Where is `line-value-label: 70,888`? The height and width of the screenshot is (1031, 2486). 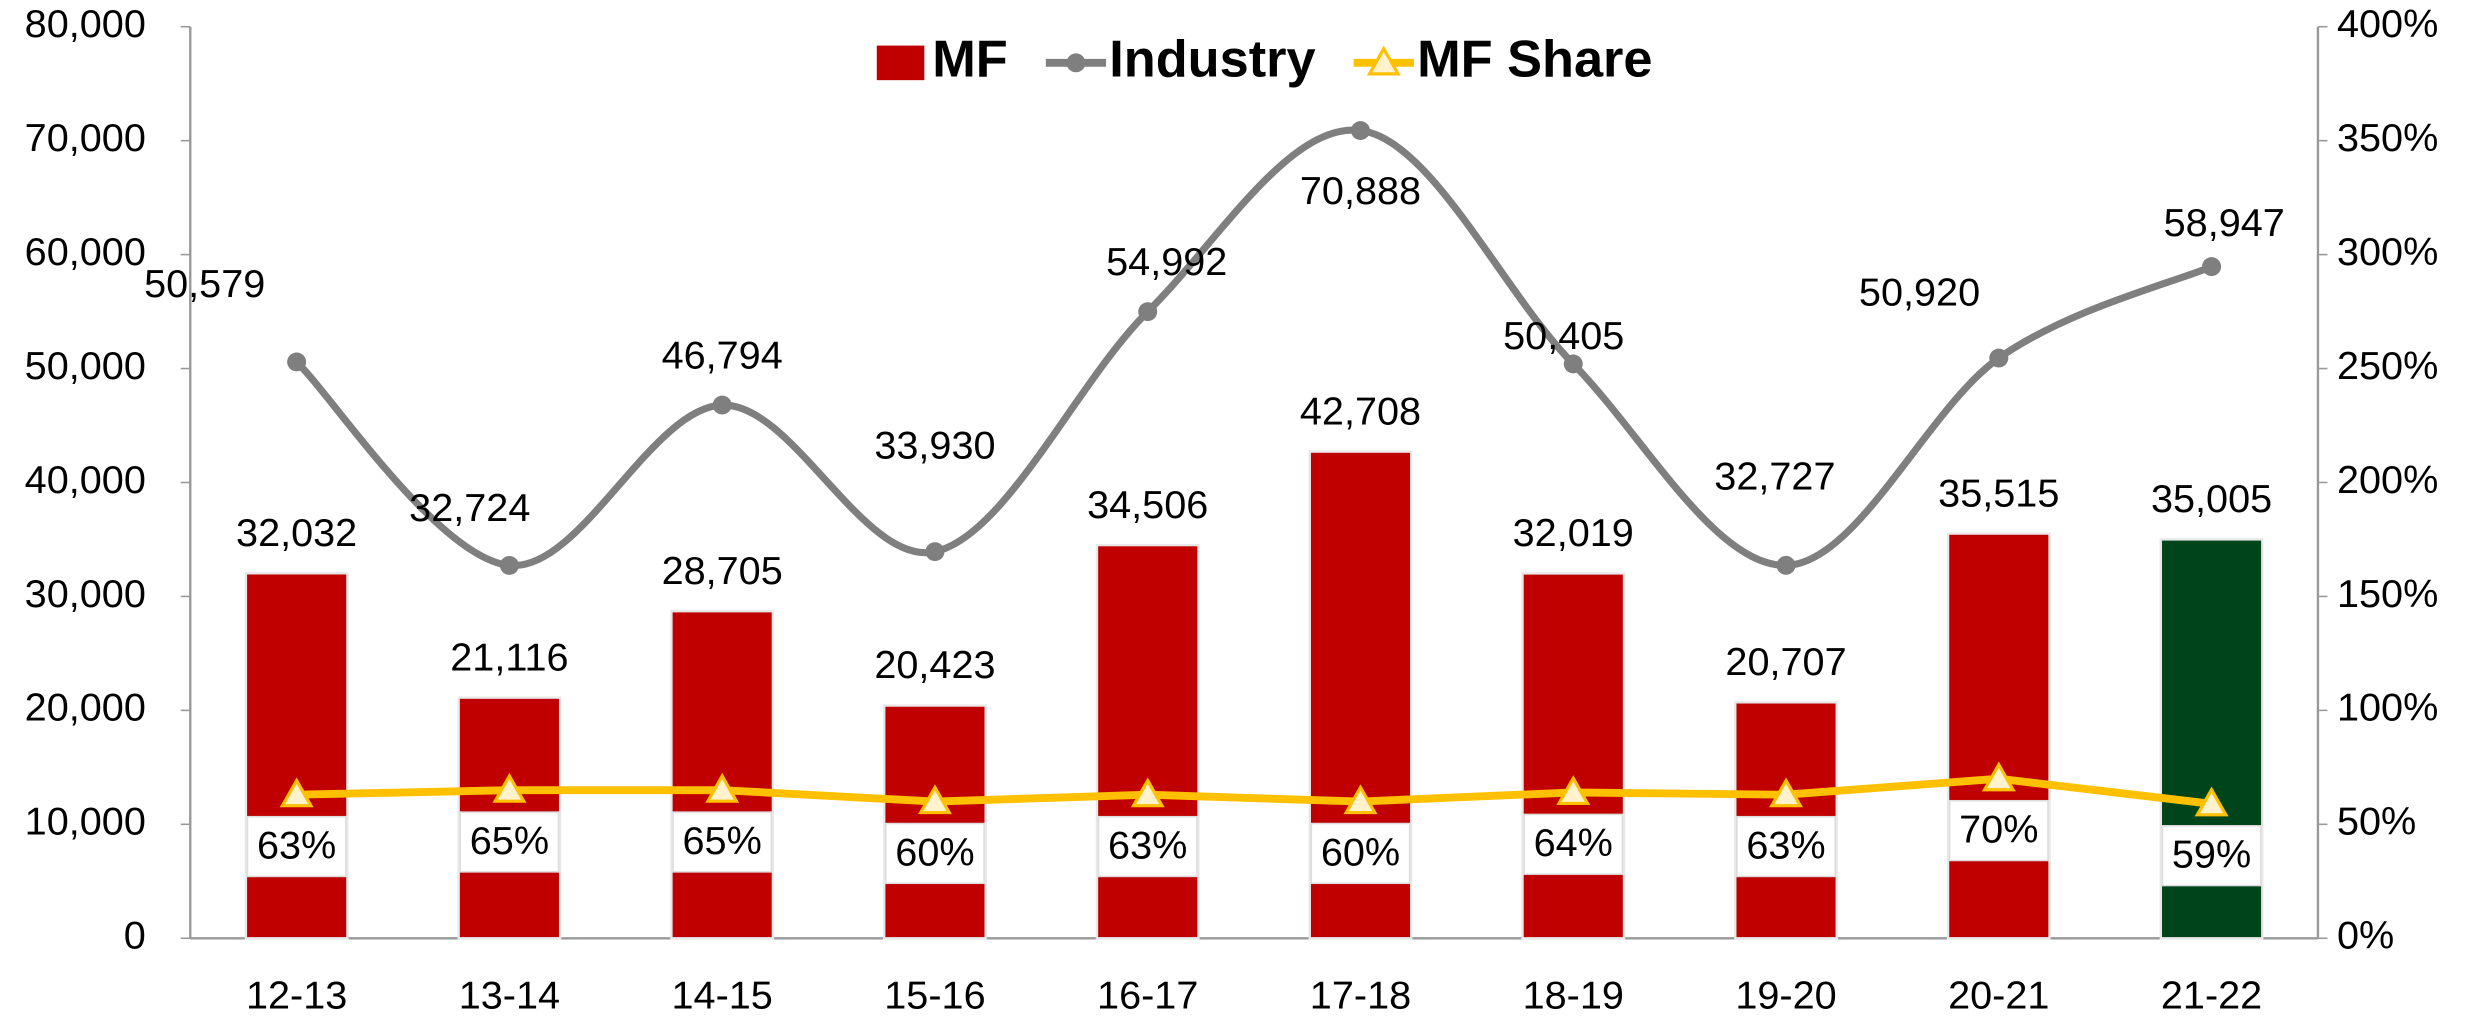 line-value-label: 70,888 is located at coordinates (1360, 191).